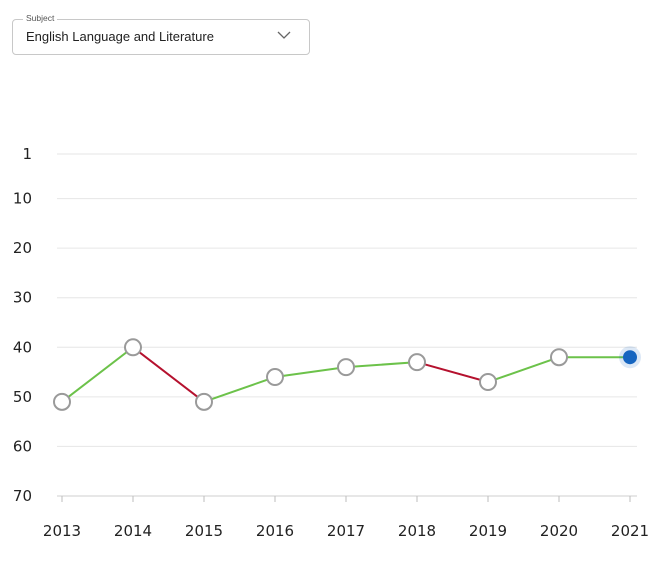 This screenshot has height=561, width=648. What do you see at coordinates (275, 531) in the screenshot?
I see `x-tick-label: 2016` at bounding box center [275, 531].